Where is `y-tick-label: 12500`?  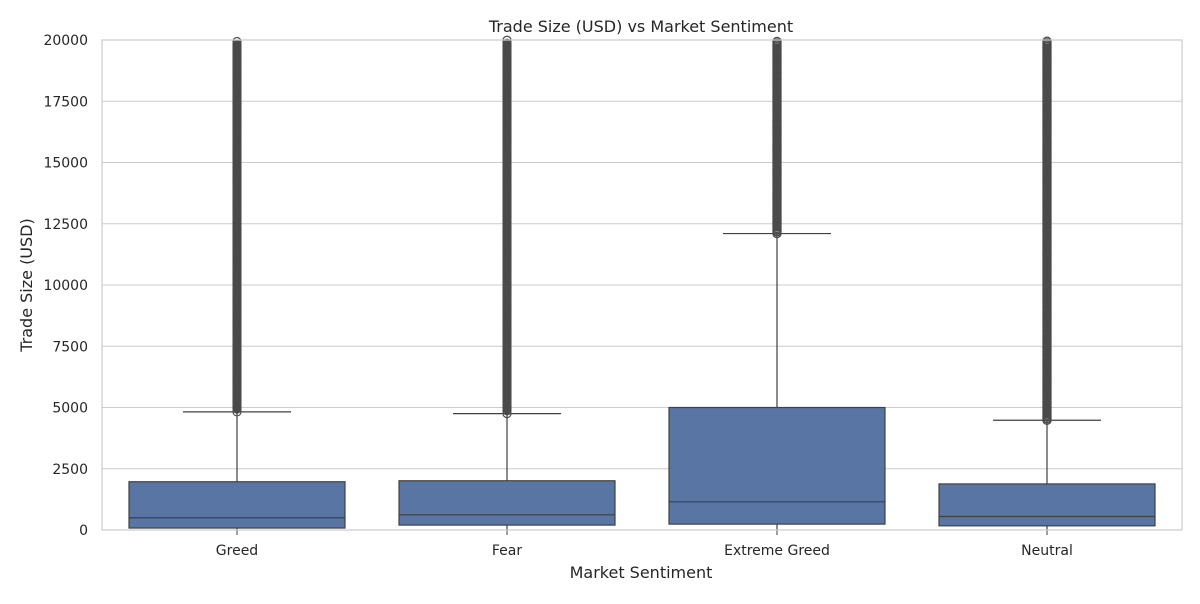
y-tick-label: 12500 is located at coordinates (65, 225).